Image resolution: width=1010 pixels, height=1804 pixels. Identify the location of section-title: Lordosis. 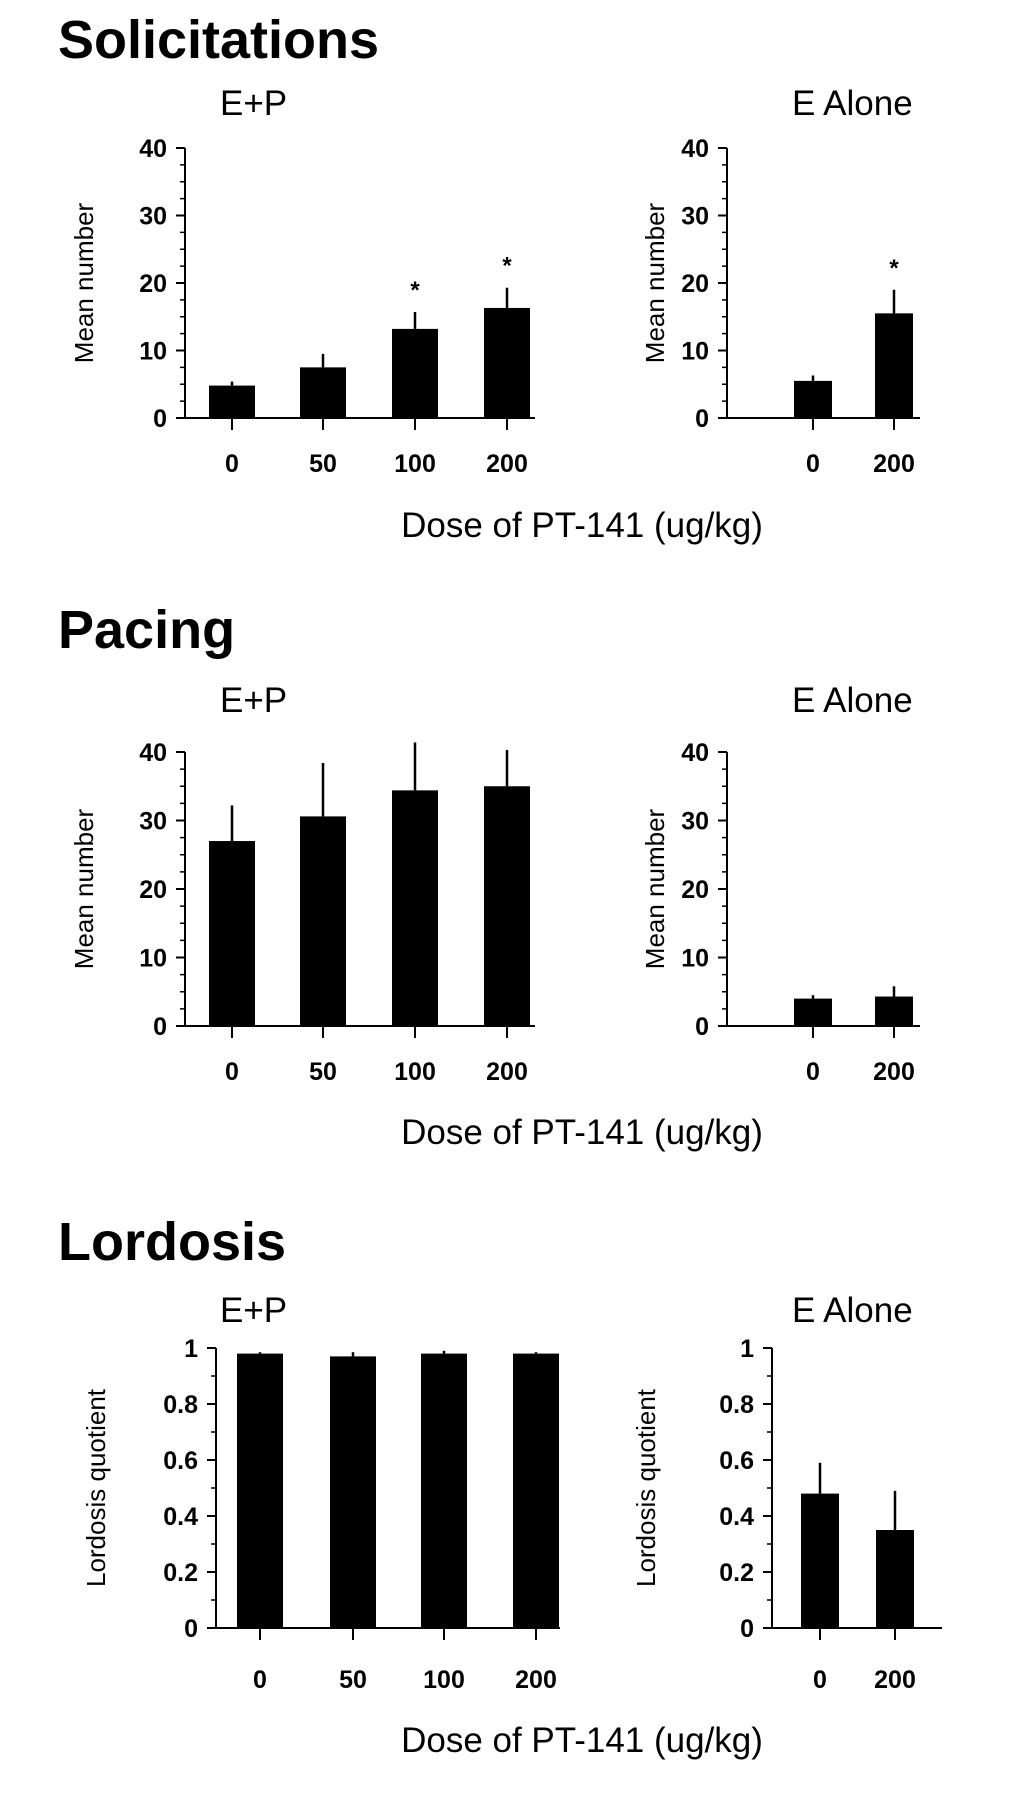
(172, 1242).